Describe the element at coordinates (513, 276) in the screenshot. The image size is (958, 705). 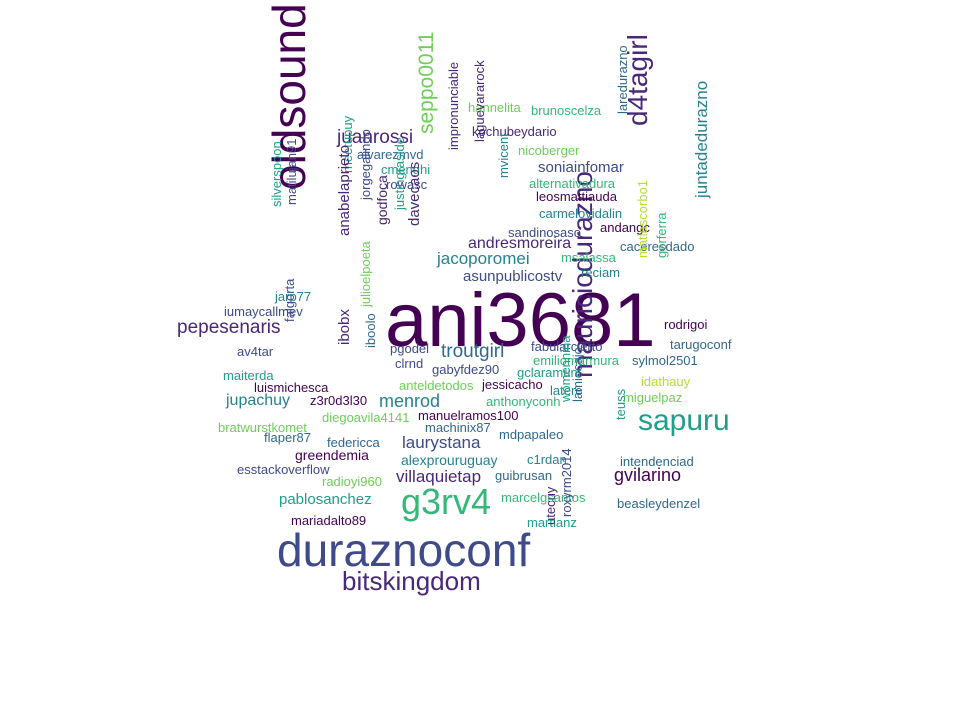
I see `word-asunpublicostv: asunpublicostv` at that location.